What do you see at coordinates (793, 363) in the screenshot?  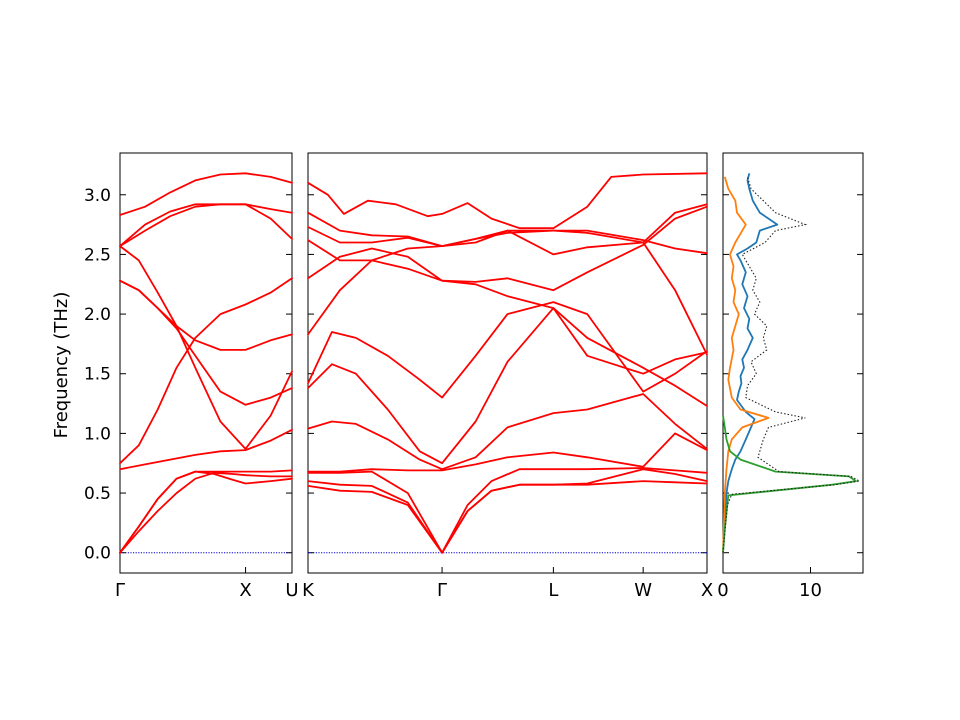 I see `dos-frame` at bounding box center [793, 363].